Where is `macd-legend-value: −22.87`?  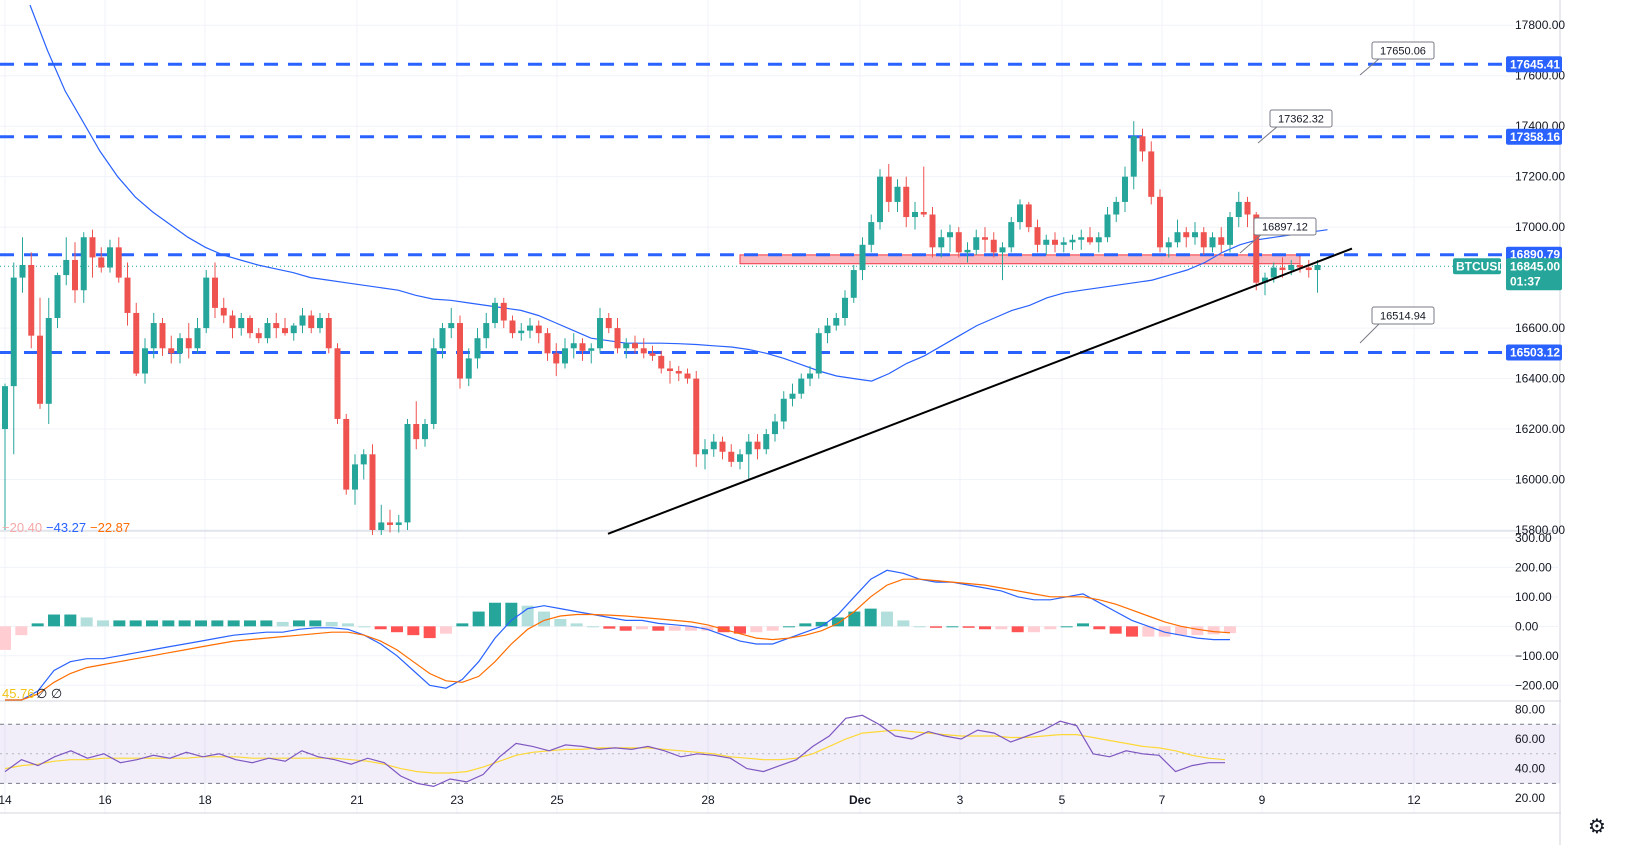
macd-legend-value: −22.87 is located at coordinates (110, 527).